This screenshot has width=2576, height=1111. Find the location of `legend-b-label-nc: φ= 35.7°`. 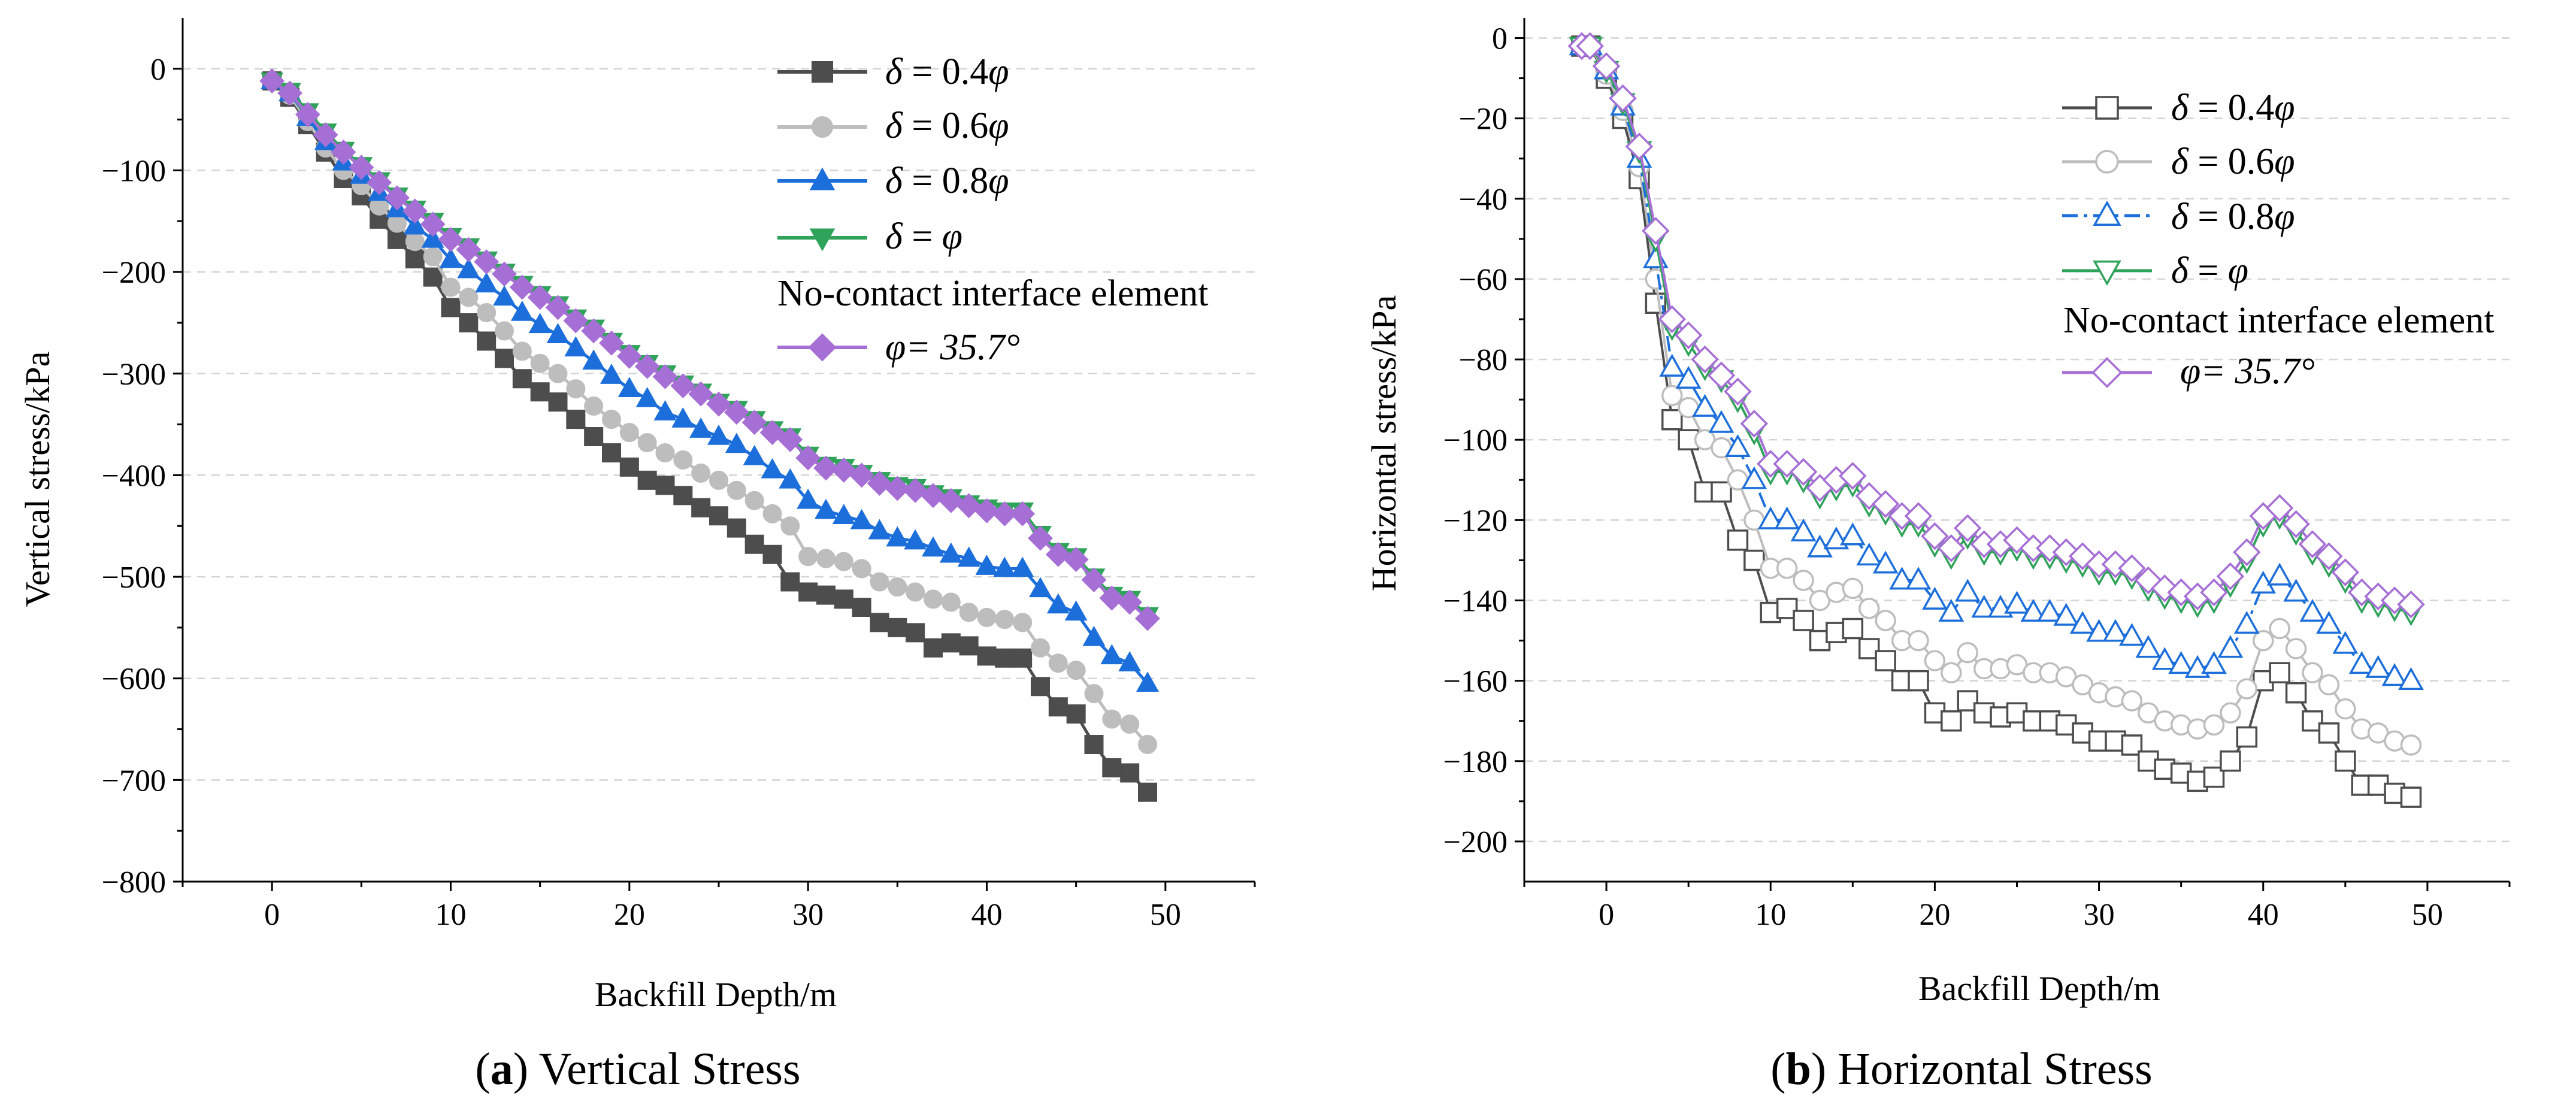

legend-b-label-nc: φ= 35.7° is located at coordinates (2247, 372).